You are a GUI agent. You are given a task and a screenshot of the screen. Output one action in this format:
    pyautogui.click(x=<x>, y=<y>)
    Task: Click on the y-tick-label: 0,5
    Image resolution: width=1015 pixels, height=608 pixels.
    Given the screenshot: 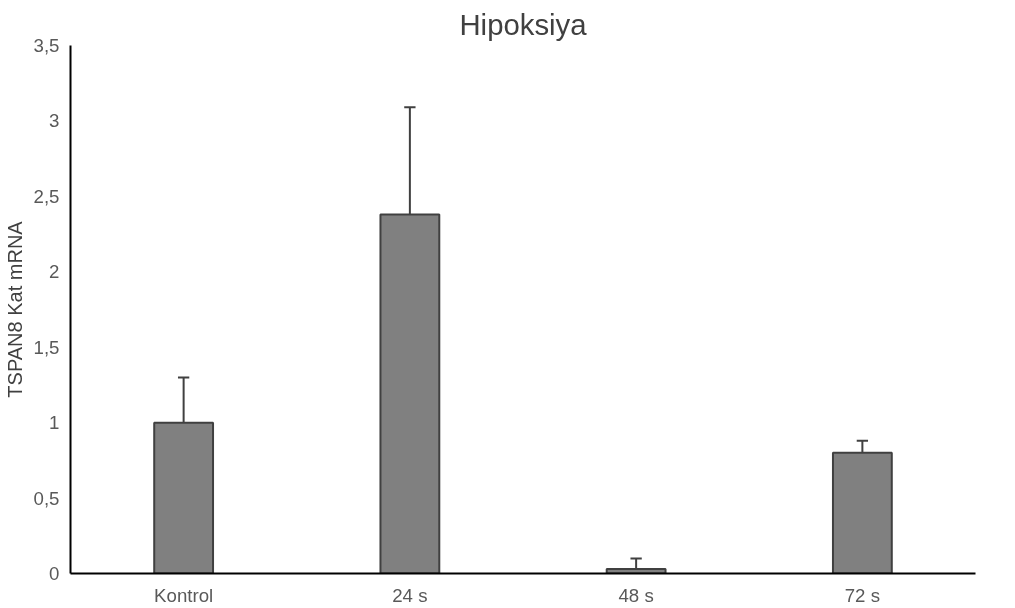 What is the action you would take?
    pyautogui.click(x=46, y=498)
    